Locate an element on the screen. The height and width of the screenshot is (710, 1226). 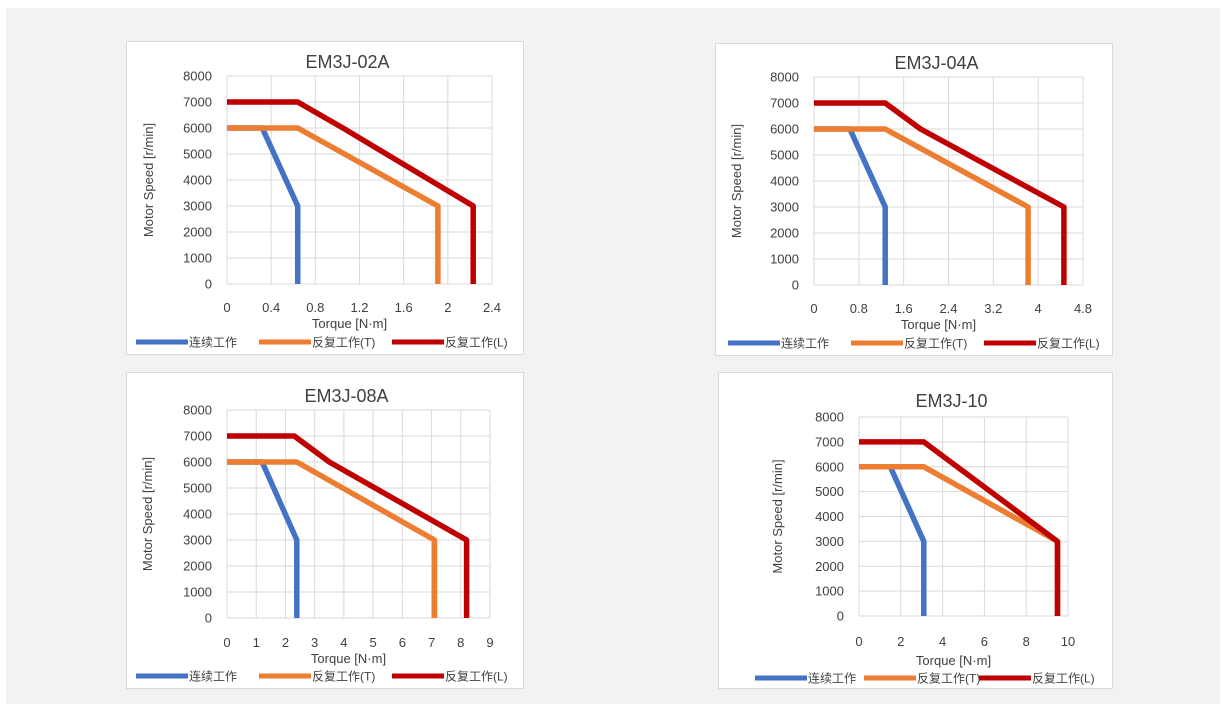
x-tick-label: 3.2 is located at coordinates (993, 308).